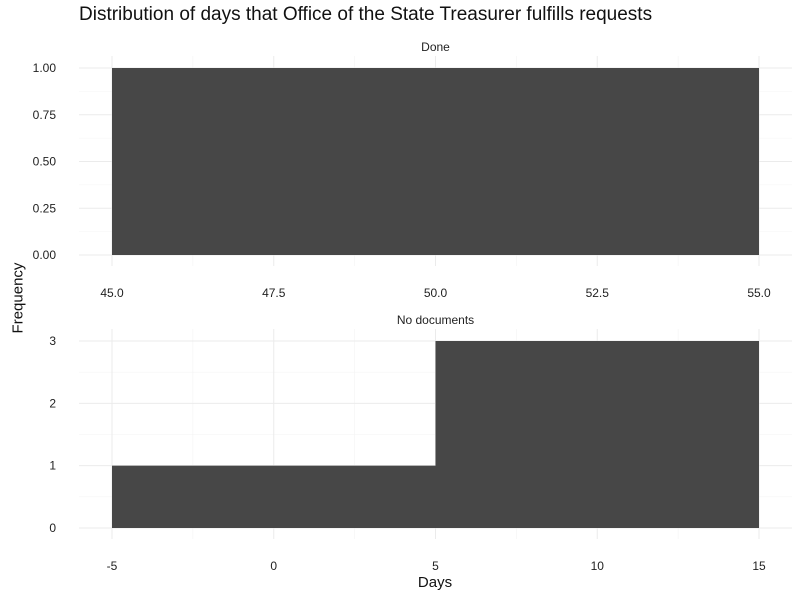 This screenshot has height=600, width=800. What do you see at coordinates (598, 293) in the screenshot?
I see `x-tick-label: 52.5` at bounding box center [598, 293].